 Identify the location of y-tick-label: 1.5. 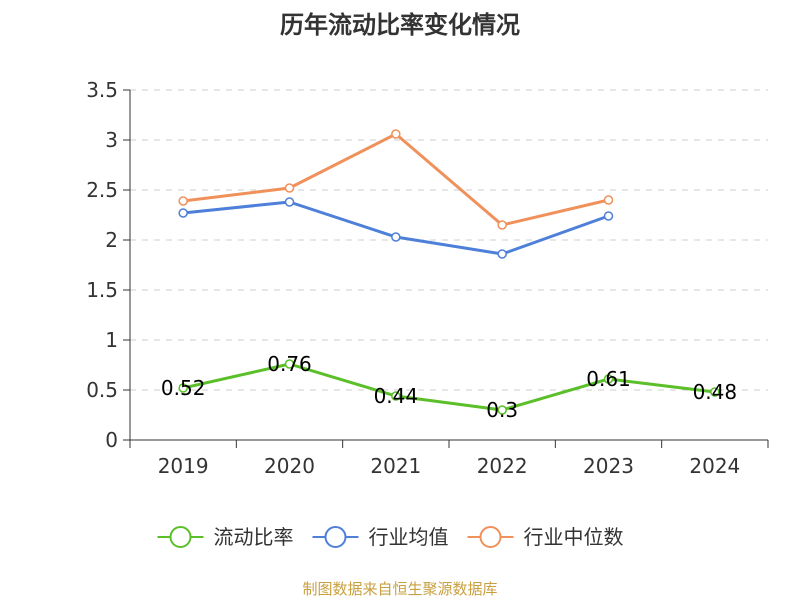
(102, 290).